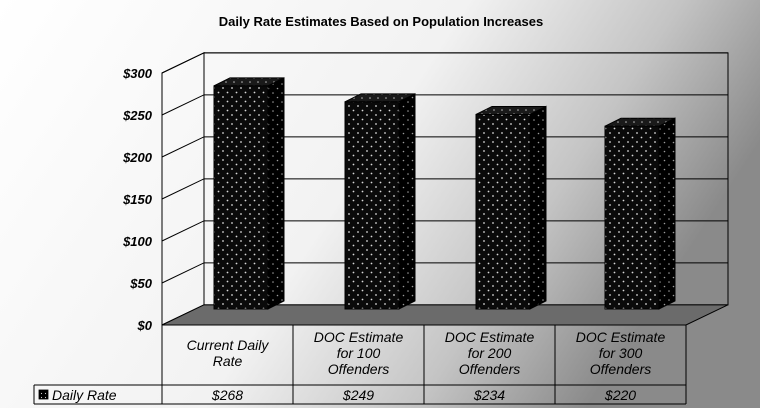 The width and height of the screenshot is (760, 413). What do you see at coordinates (228, 345) in the screenshot?
I see `category-label: Current Daily` at bounding box center [228, 345].